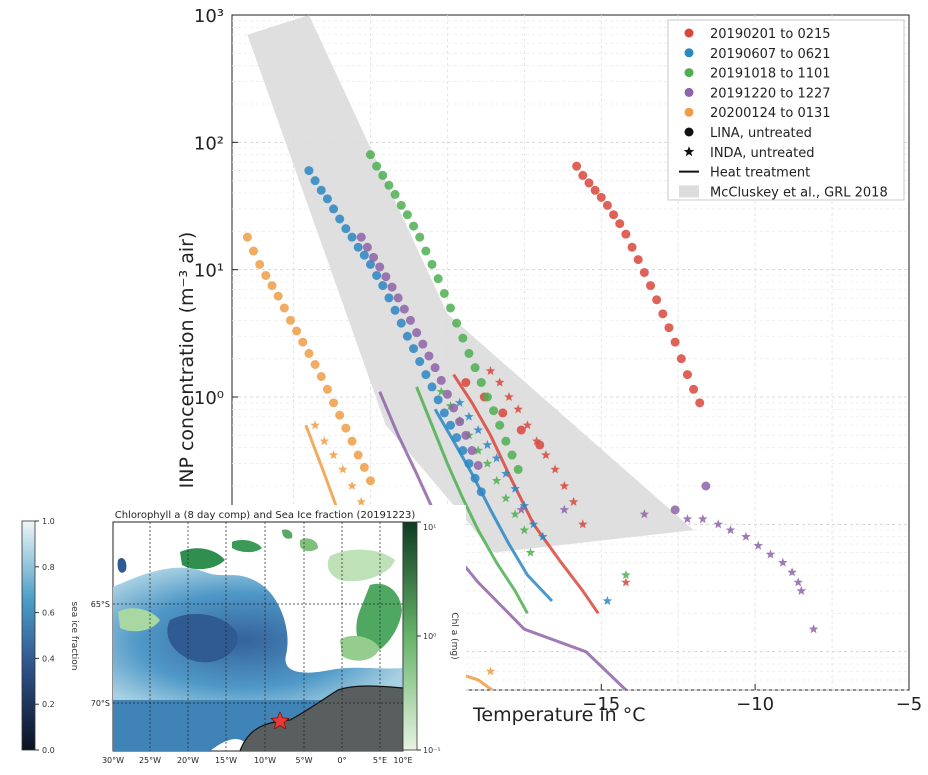 This screenshot has height=775, width=928. Describe the element at coordinates (265, 760) in the screenshot. I see `longitude-label: 10°W` at that location.